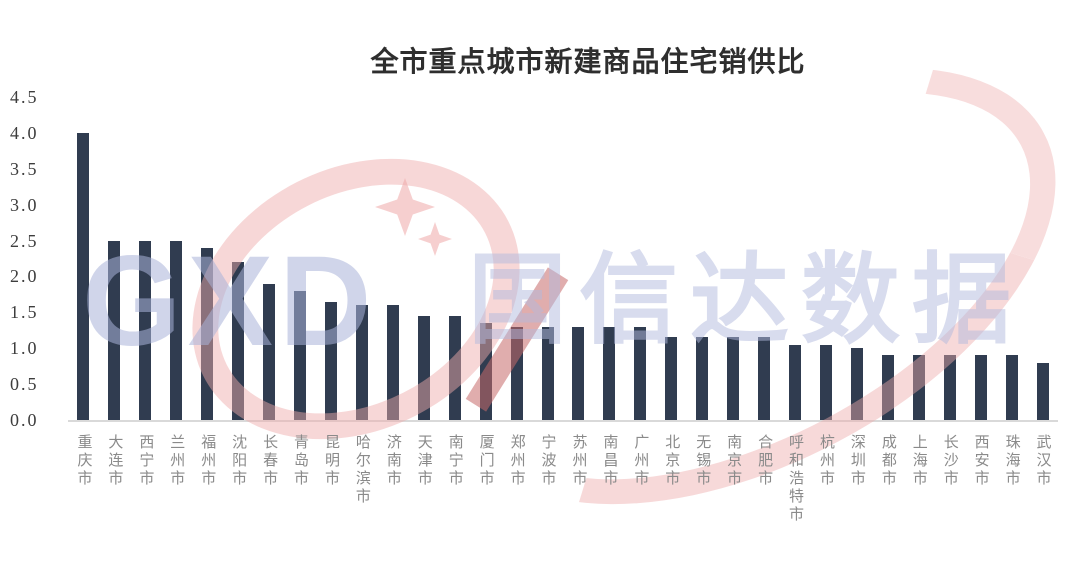 The height and width of the screenshot is (586, 1080). Describe the element at coordinates (578, 461) in the screenshot. I see `x-axis-label: 苏州市` at that location.